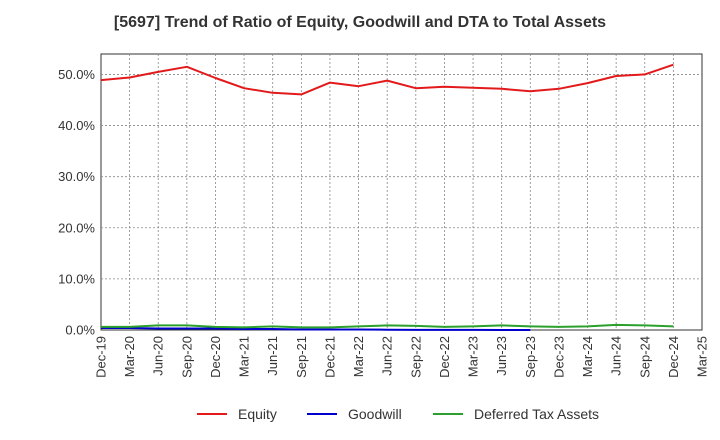 Image resolution: width=720 pixels, height=440 pixels. I want to click on series-line-equity, so click(387, 79).